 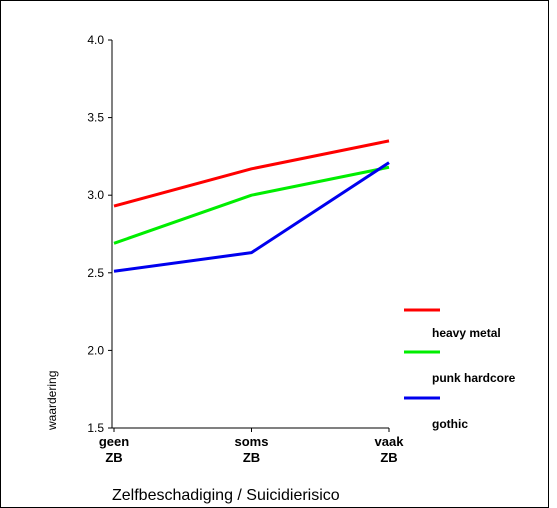 What do you see at coordinates (95, 40) in the screenshot?
I see `y-tick-label: 4.0` at bounding box center [95, 40].